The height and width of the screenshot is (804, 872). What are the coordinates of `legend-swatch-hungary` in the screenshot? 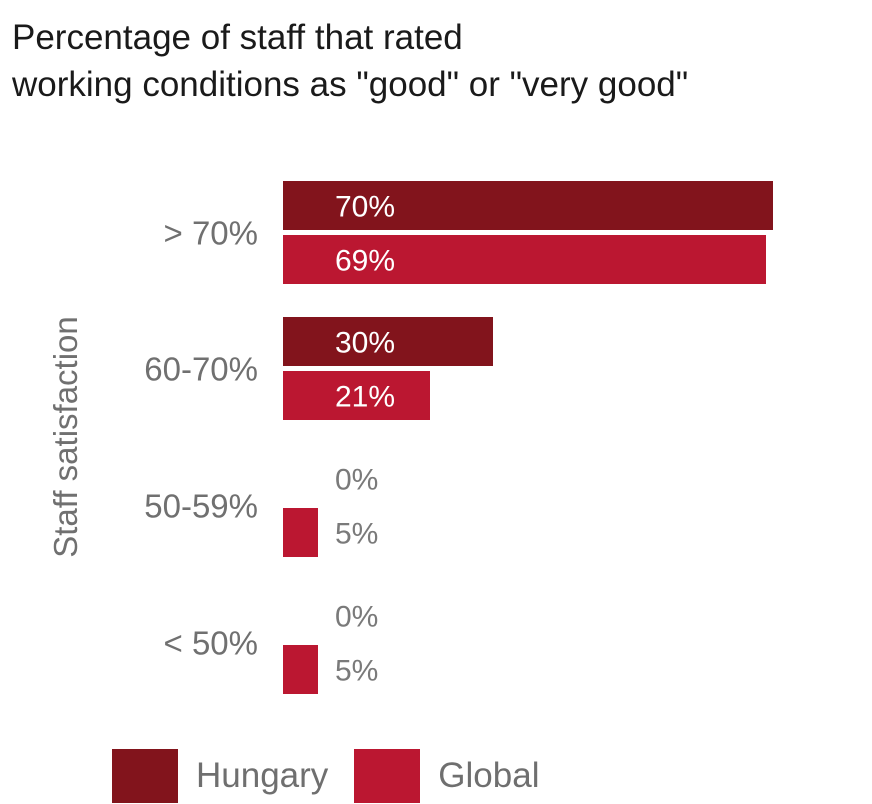 It's located at (145, 776).